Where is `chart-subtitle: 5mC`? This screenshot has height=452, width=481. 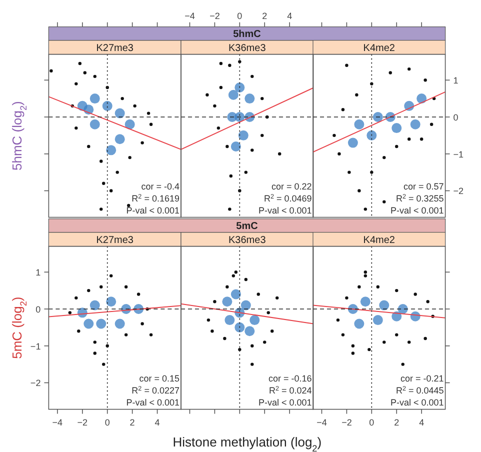 chart-subtitle: 5mC is located at coordinates (247, 226).